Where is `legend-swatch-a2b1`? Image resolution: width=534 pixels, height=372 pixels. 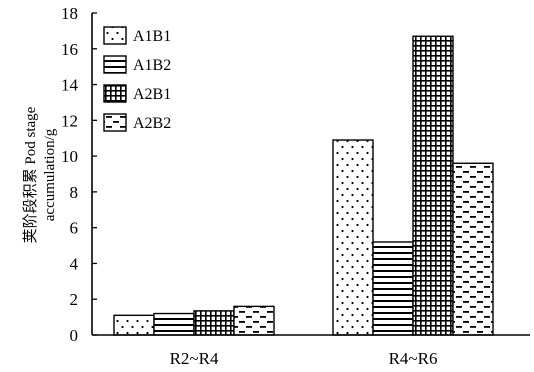 legend-swatch-a2b1 is located at coordinates (115, 93).